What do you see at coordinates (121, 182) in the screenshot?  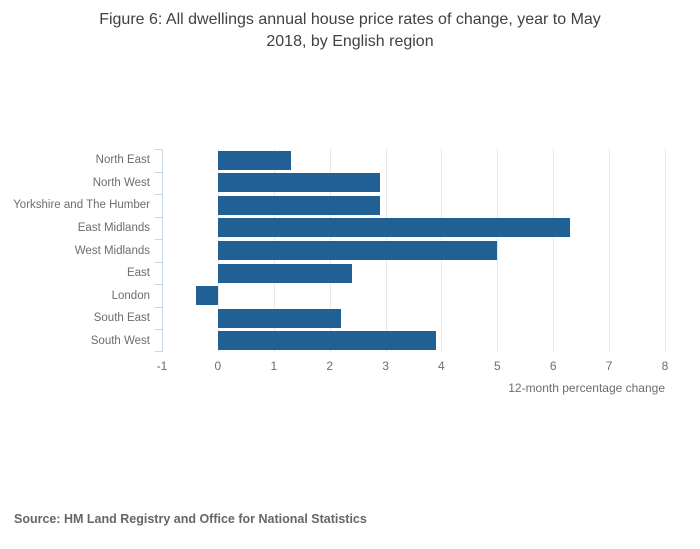 I see `y-axis-label-north-west: North West` at bounding box center [121, 182].